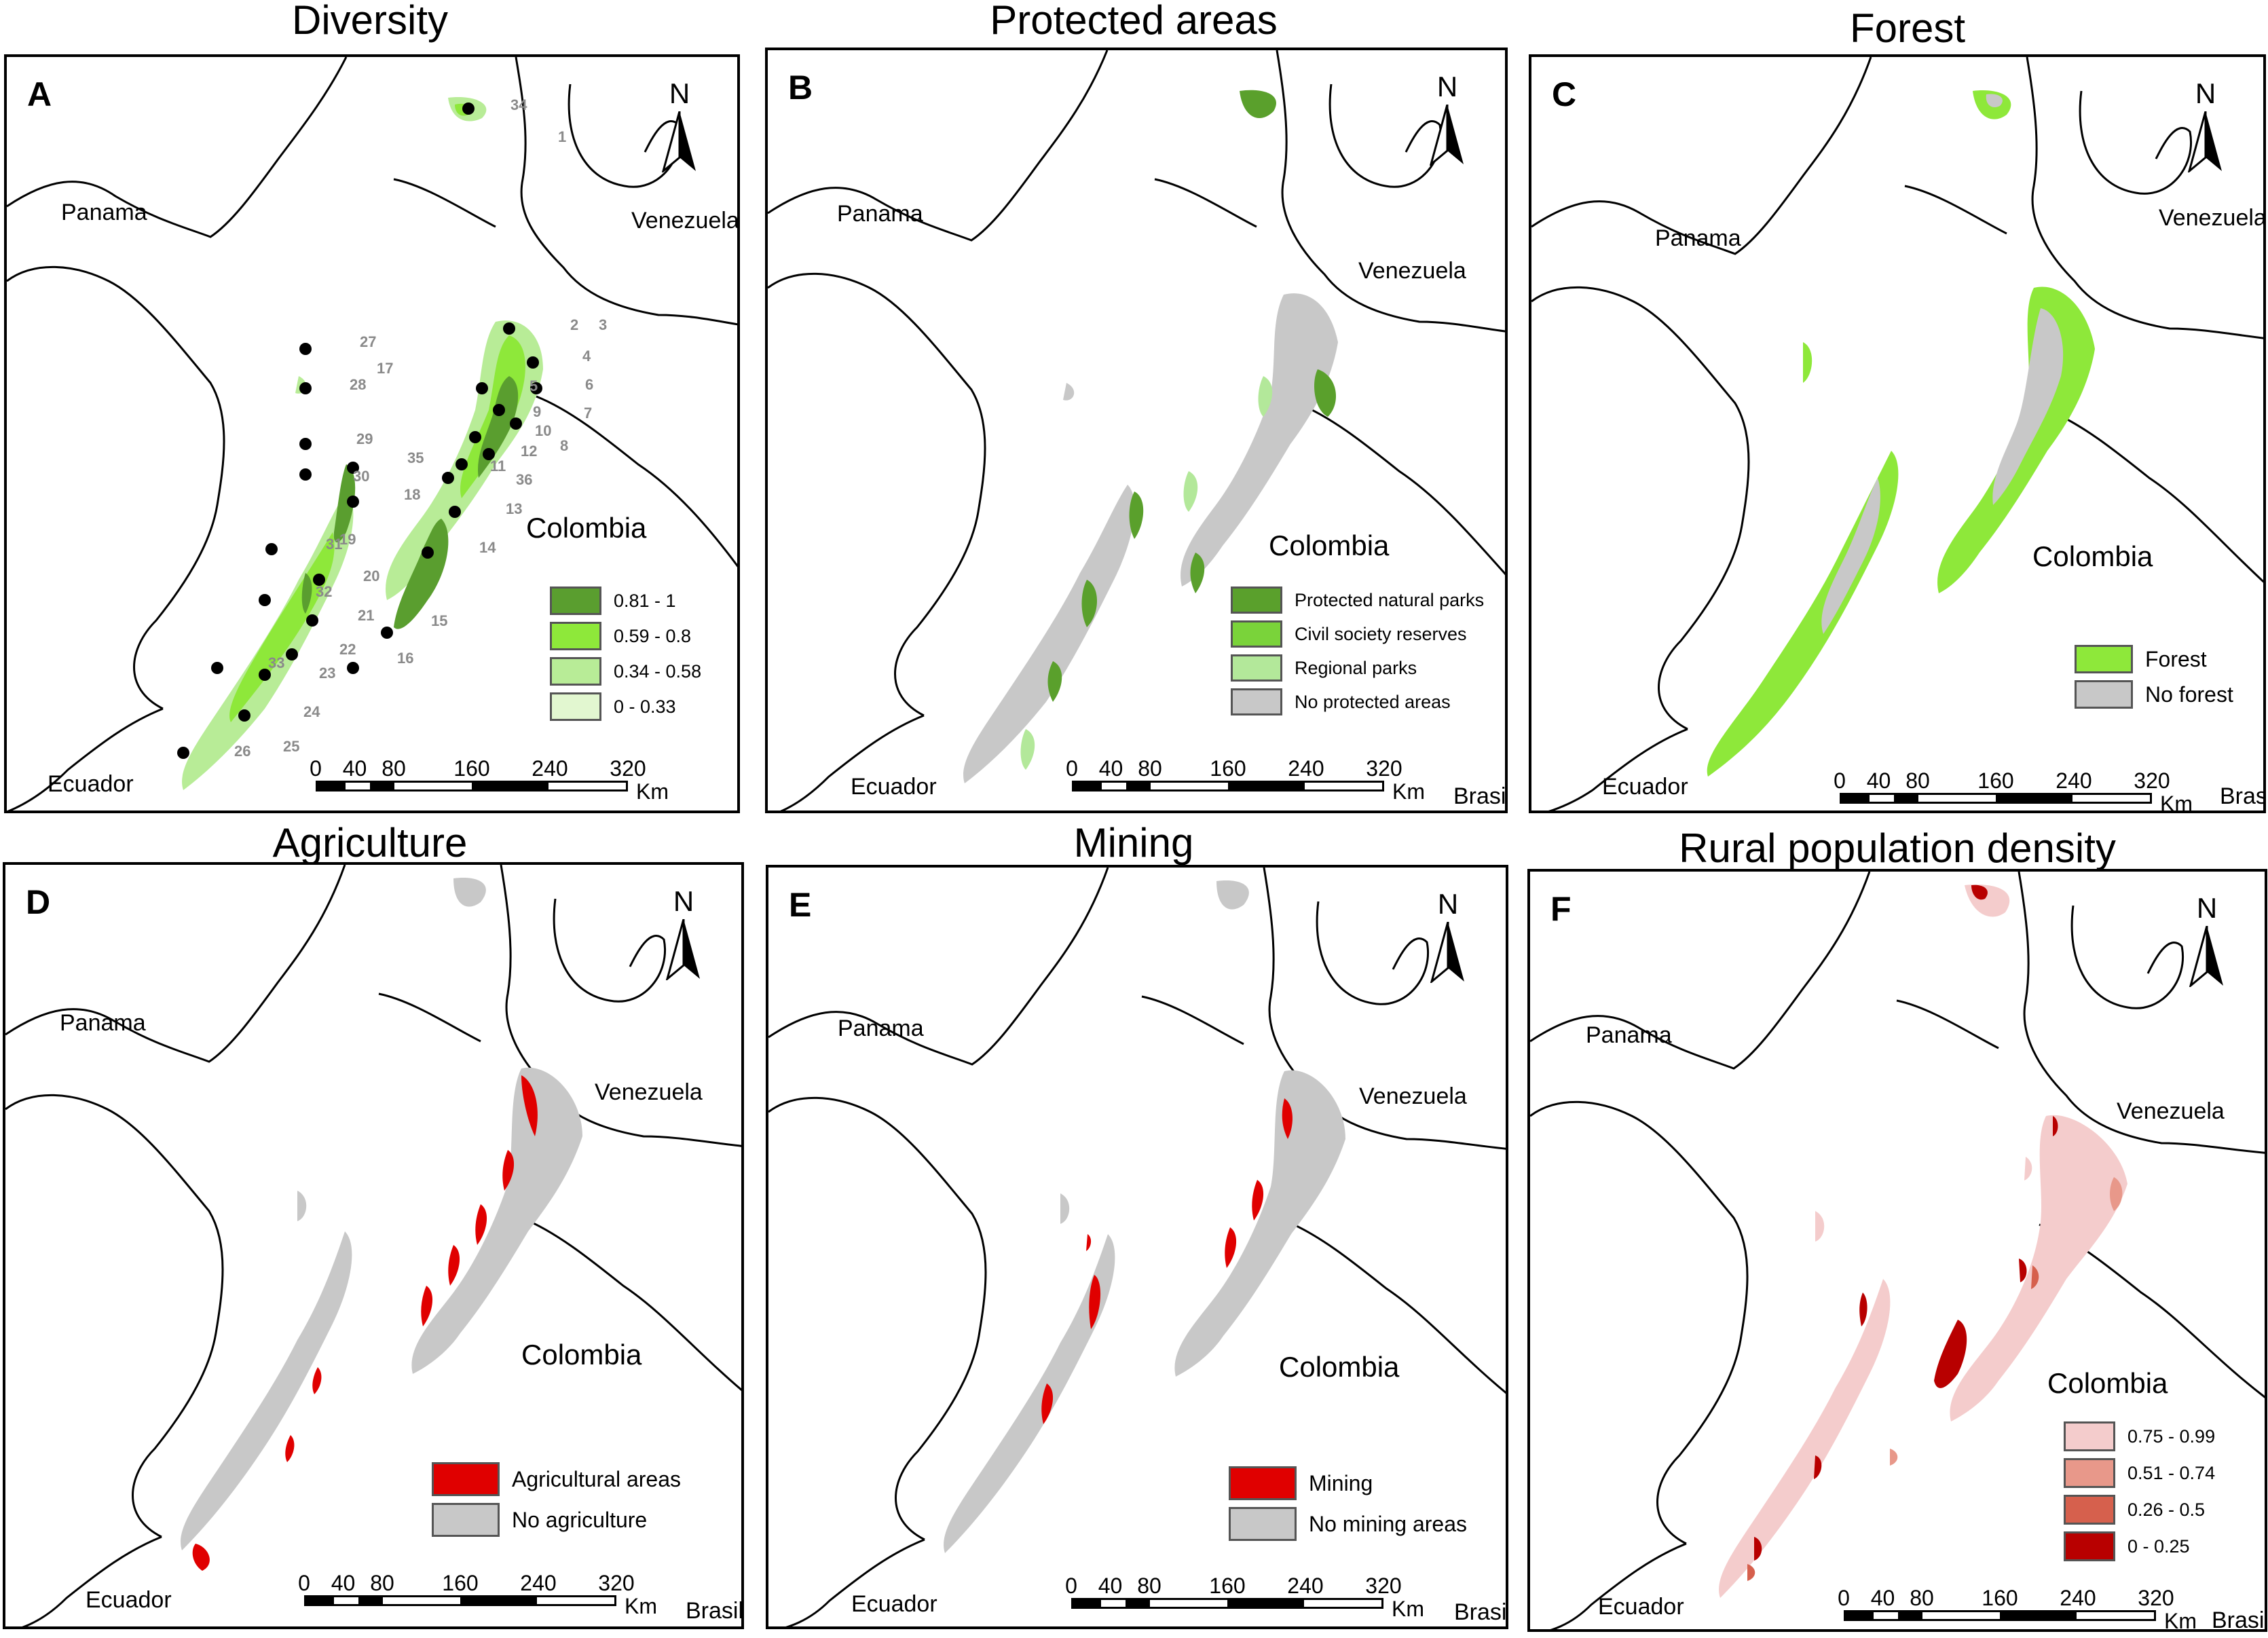  What do you see at coordinates (488, 547) in the screenshot?
I see `svg-text: 14` at bounding box center [488, 547].